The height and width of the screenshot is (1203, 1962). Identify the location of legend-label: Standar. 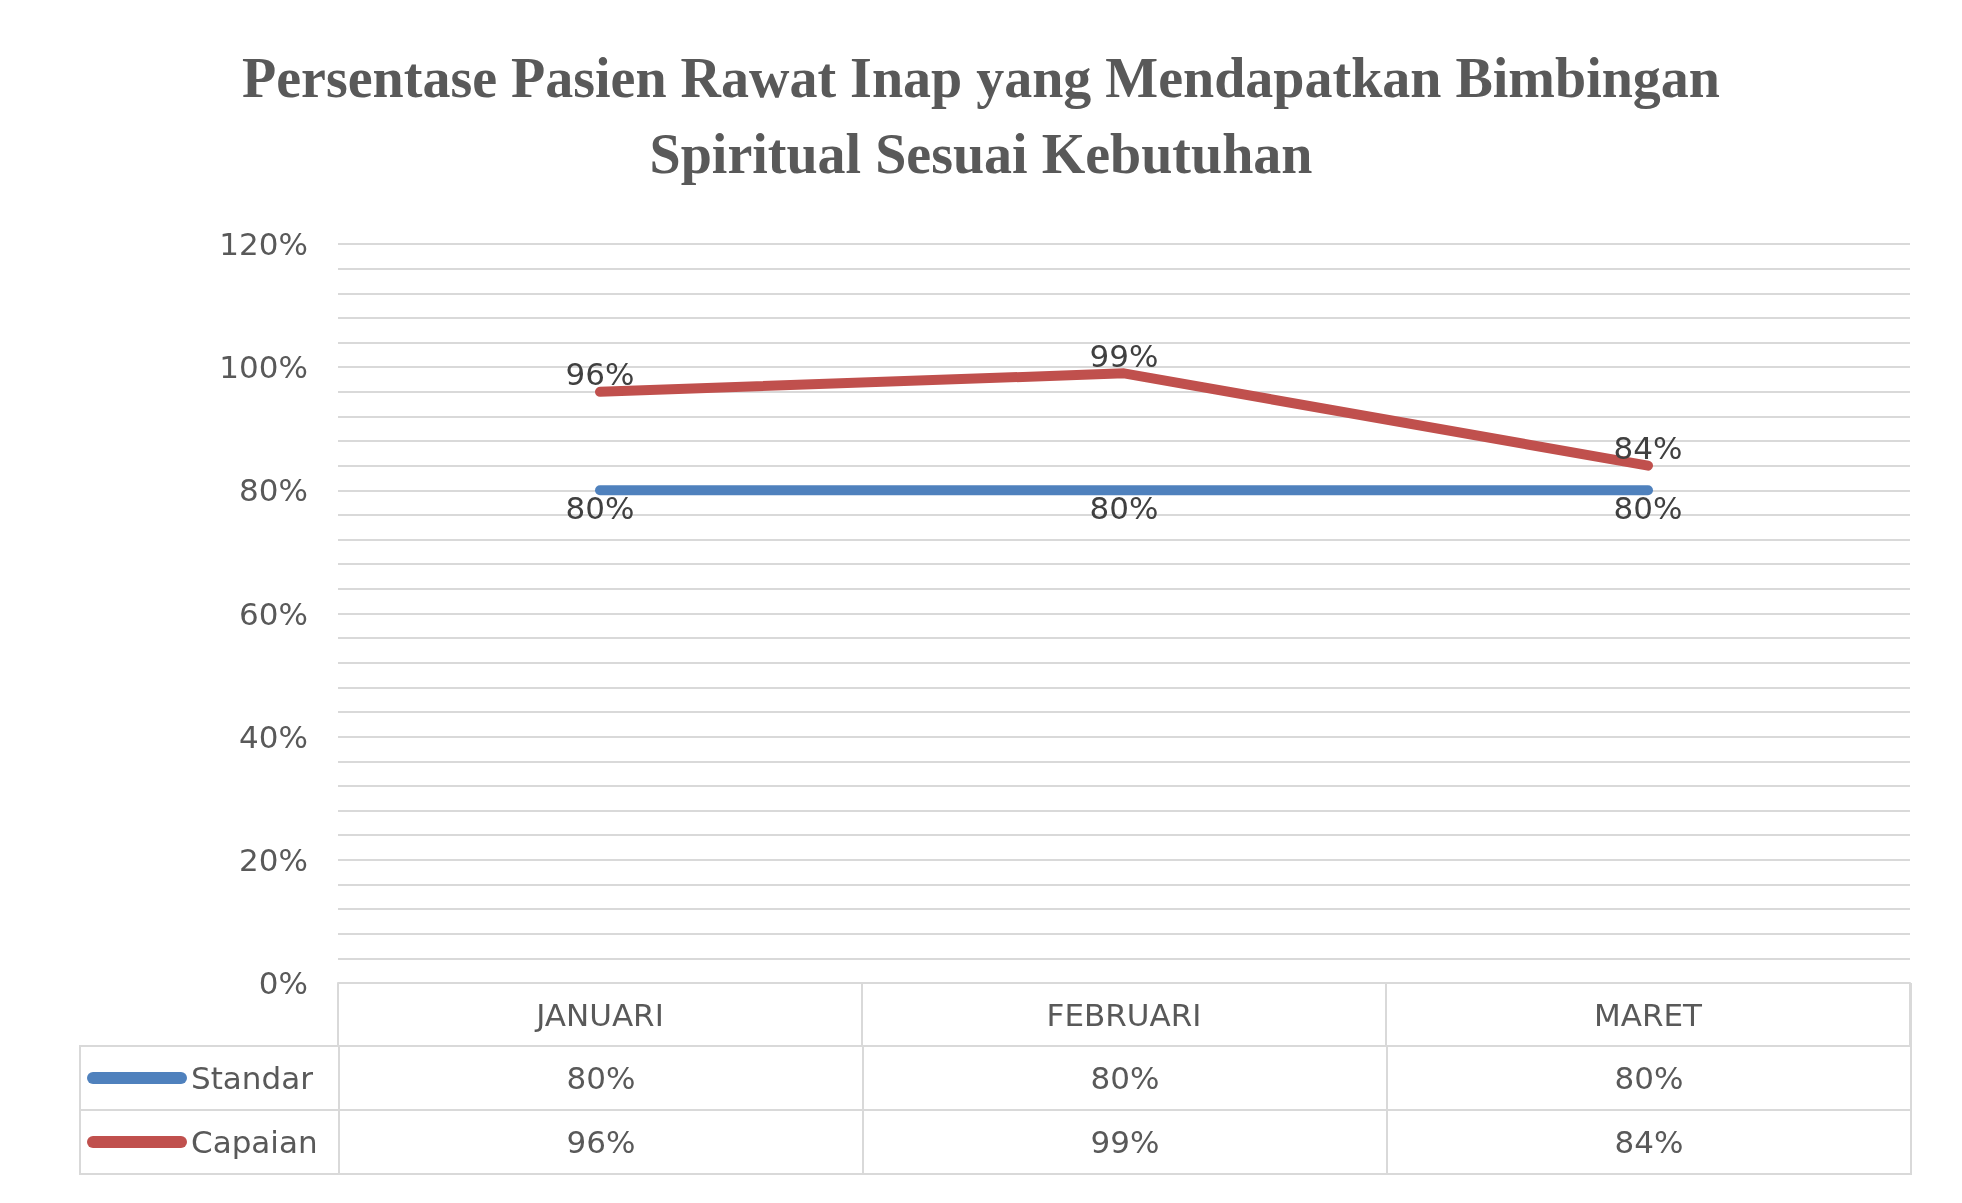
(252, 1078).